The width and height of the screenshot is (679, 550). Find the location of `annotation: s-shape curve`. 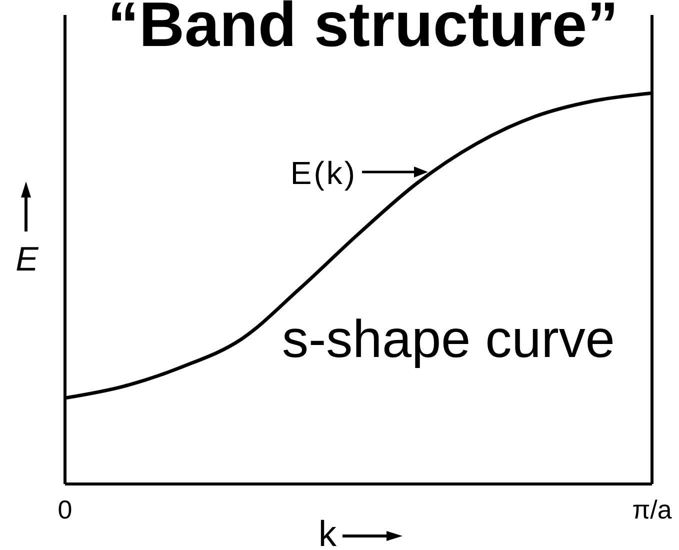

annotation: s-shape curve is located at coordinates (448, 339).